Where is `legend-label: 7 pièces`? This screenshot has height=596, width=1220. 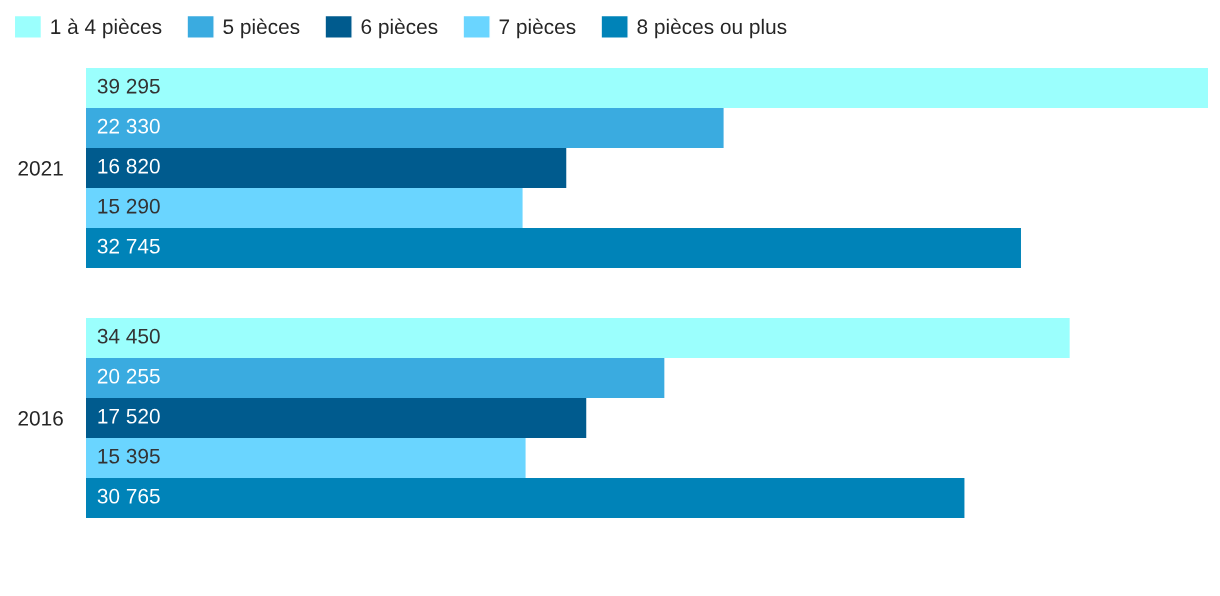 legend-label: 7 pièces is located at coordinates (537, 28).